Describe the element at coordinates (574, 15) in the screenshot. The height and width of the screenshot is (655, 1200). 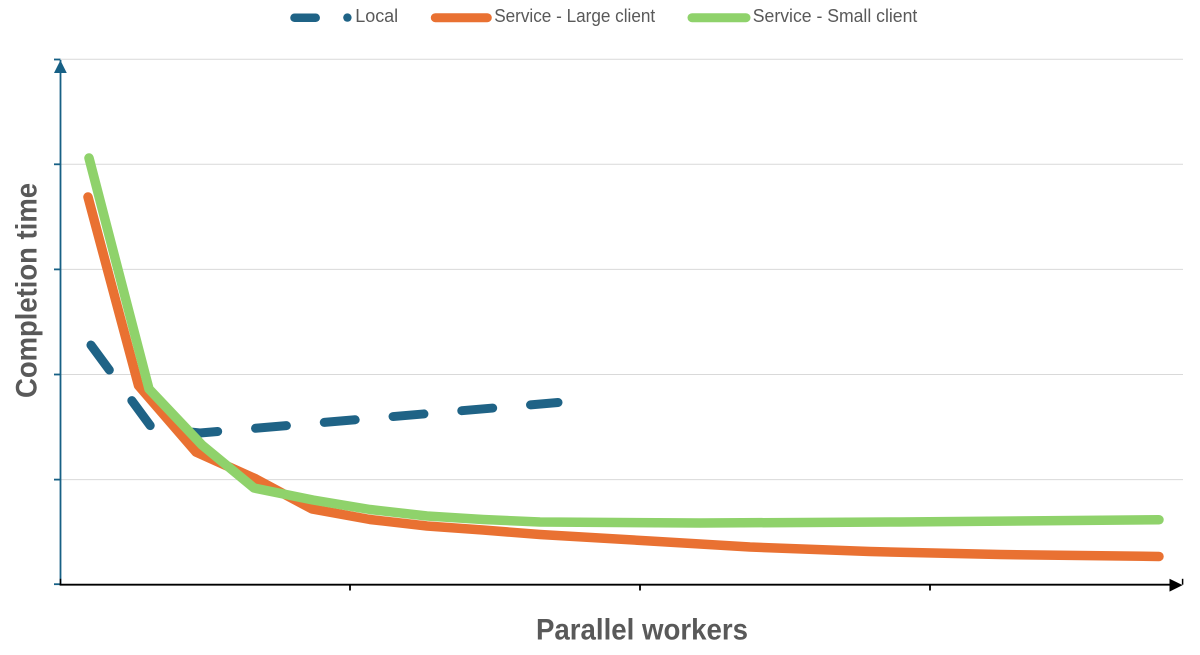
I see `svg-text: Service - Large client` at that location.